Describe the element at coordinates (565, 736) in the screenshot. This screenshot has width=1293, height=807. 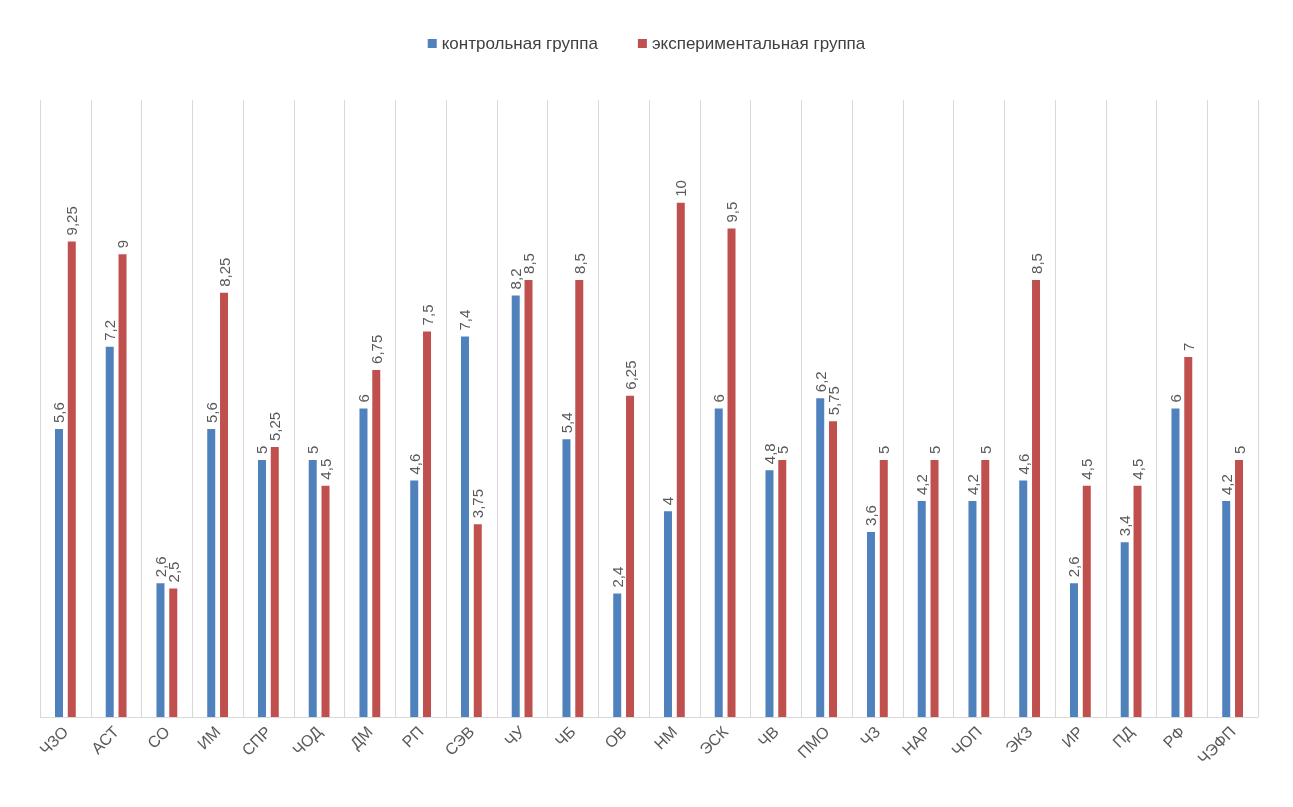
I see `x-tick-label: ЧБ` at that location.